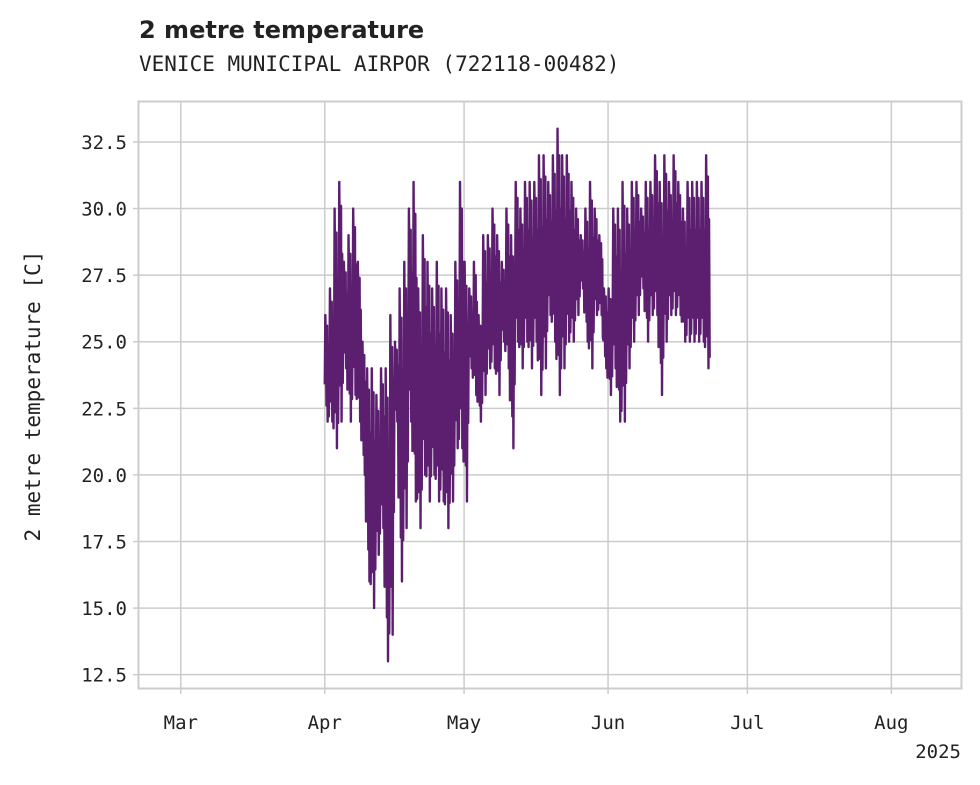 The width and height of the screenshot is (980, 785). I want to click on y-axis: 12.5 15.0 17.5 20.0 22.5 25.0 27.5 30.0 32.5, so click(110, 409).